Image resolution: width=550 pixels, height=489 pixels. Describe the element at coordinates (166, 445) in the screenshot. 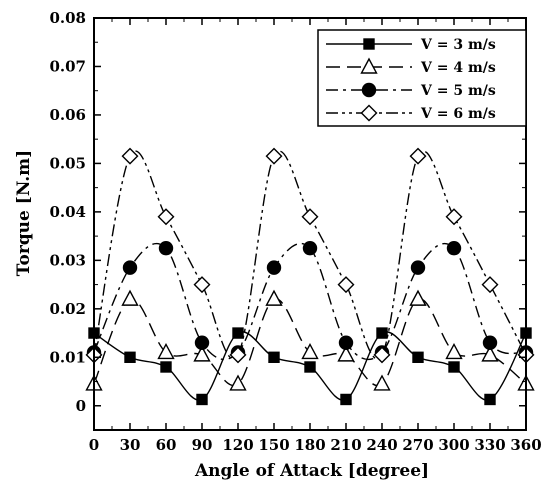

I see `x-tick-label: 60` at that location.